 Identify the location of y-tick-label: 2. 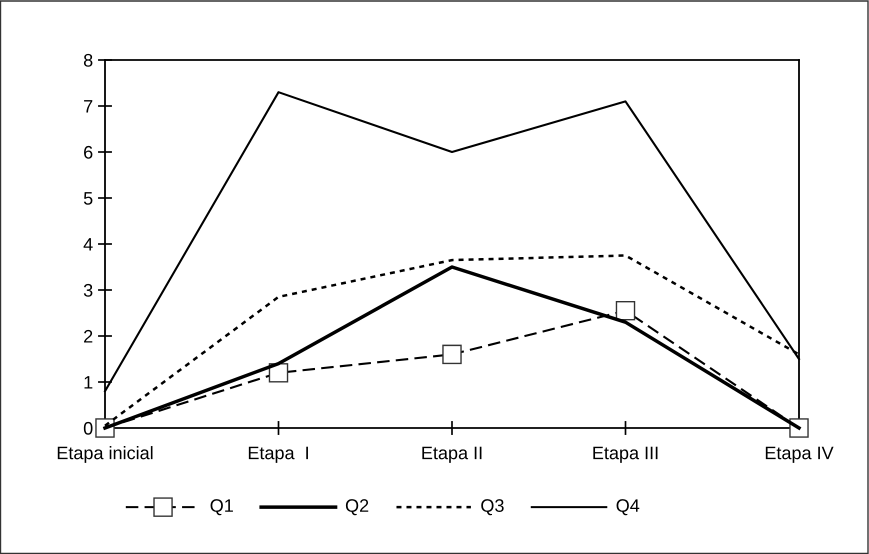
(88, 336).